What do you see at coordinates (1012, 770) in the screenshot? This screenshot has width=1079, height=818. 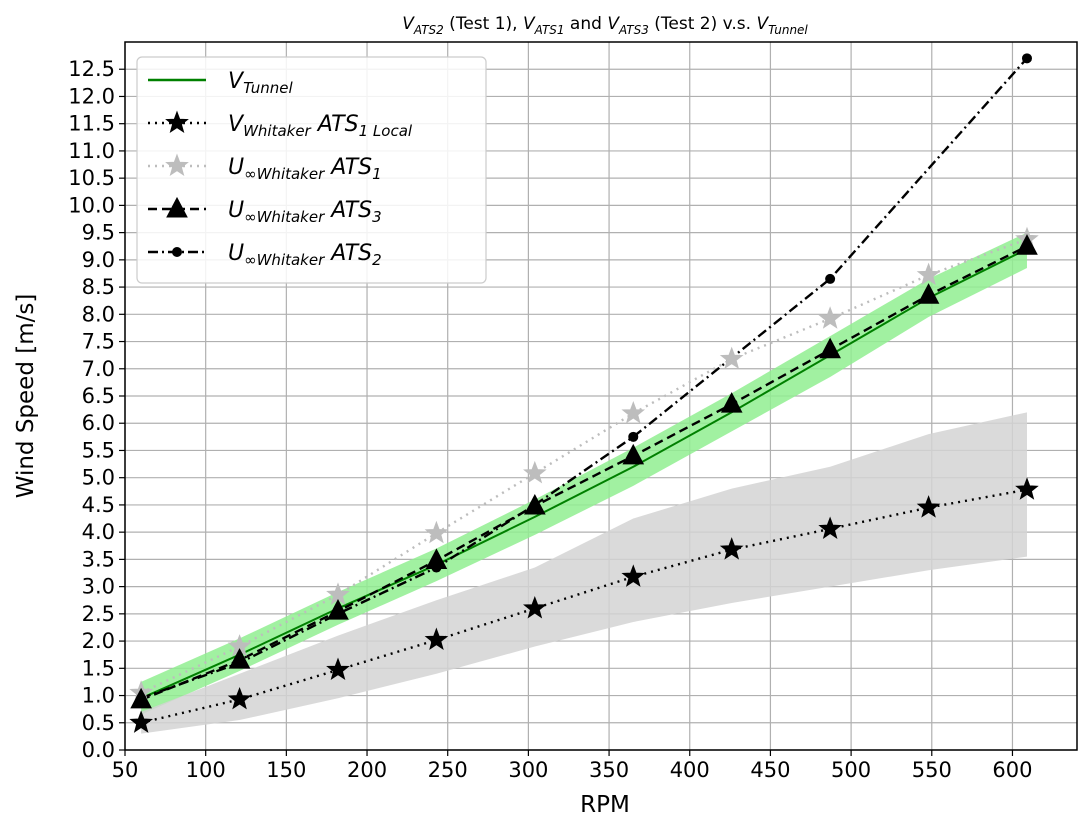 I see `x-tick-label: 600` at bounding box center [1012, 770].